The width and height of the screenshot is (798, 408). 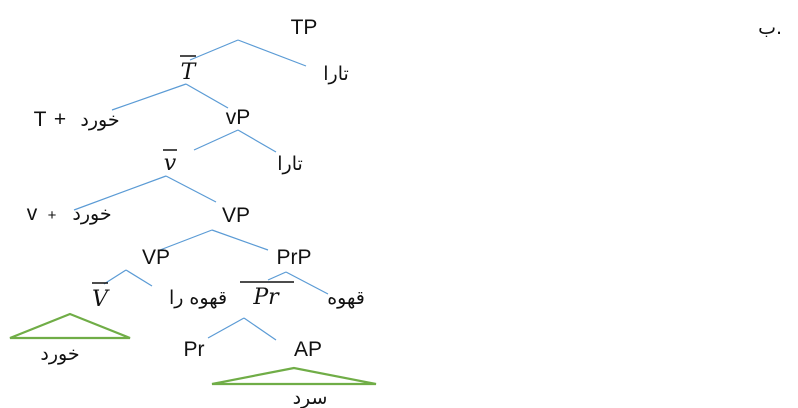 I want to click on node-little-vp: vP, so click(x=238, y=117).